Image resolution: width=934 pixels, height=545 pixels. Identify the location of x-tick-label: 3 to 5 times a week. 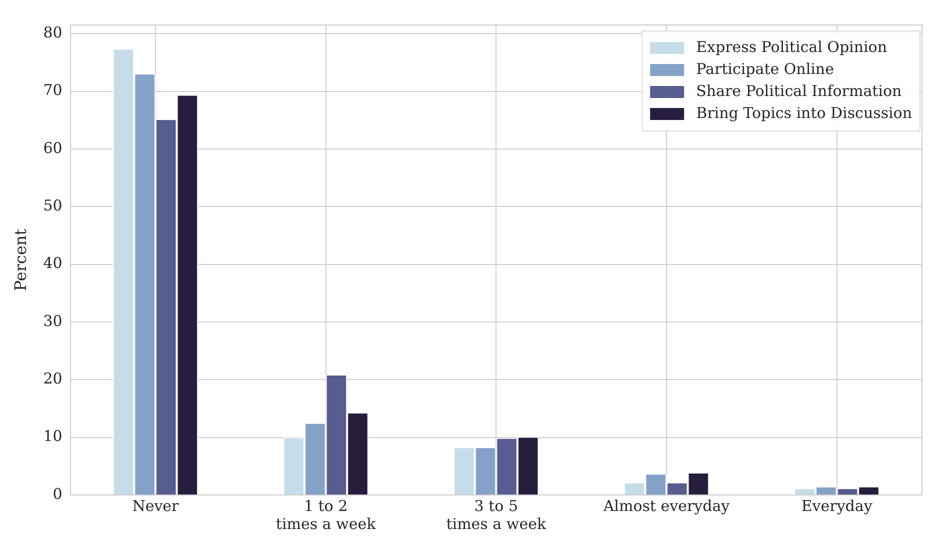
(496, 514).